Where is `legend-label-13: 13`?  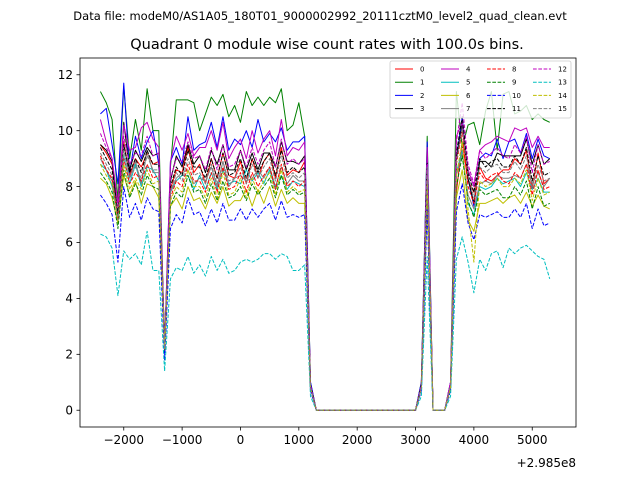 legend-label-13: 13 is located at coordinates (562, 83).